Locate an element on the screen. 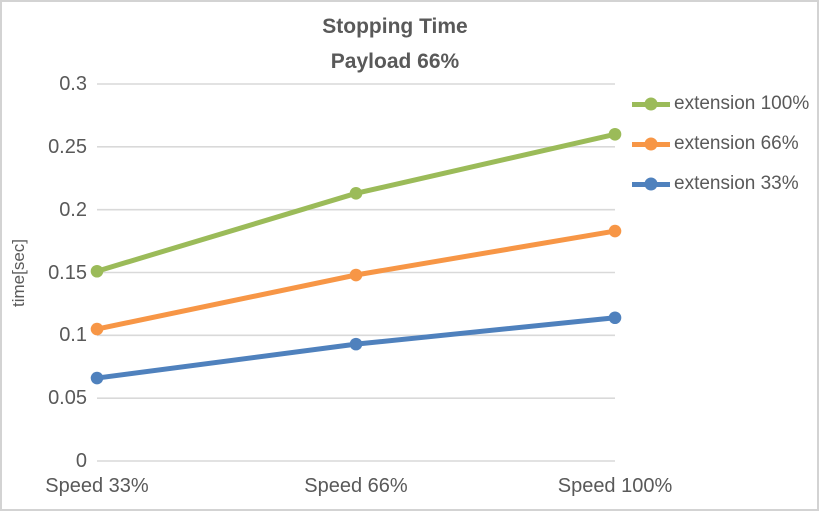 Image resolution: width=819 pixels, height=511 pixels. legend-item: extension 33% is located at coordinates (720, 184).